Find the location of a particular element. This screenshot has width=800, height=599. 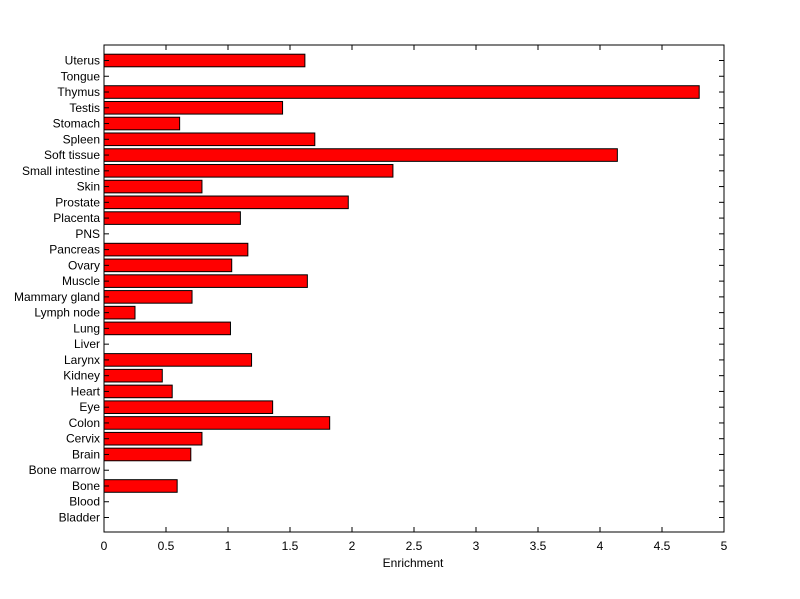

bar-muscle is located at coordinates (205, 281).